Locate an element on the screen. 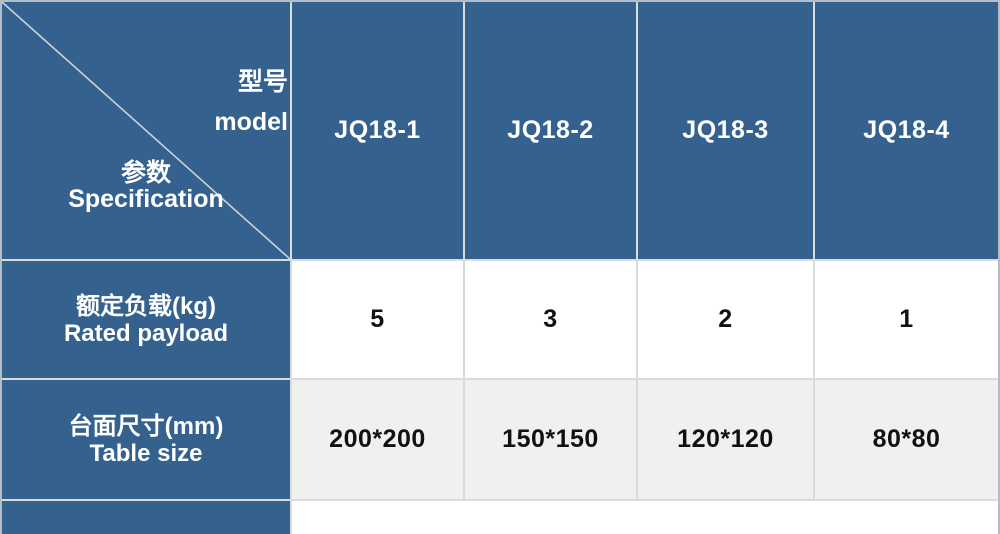 The height and width of the screenshot is (534, 1000). row-label-table-size: 台面尺寸(mm) Table size is located at coordinates (146, 439).